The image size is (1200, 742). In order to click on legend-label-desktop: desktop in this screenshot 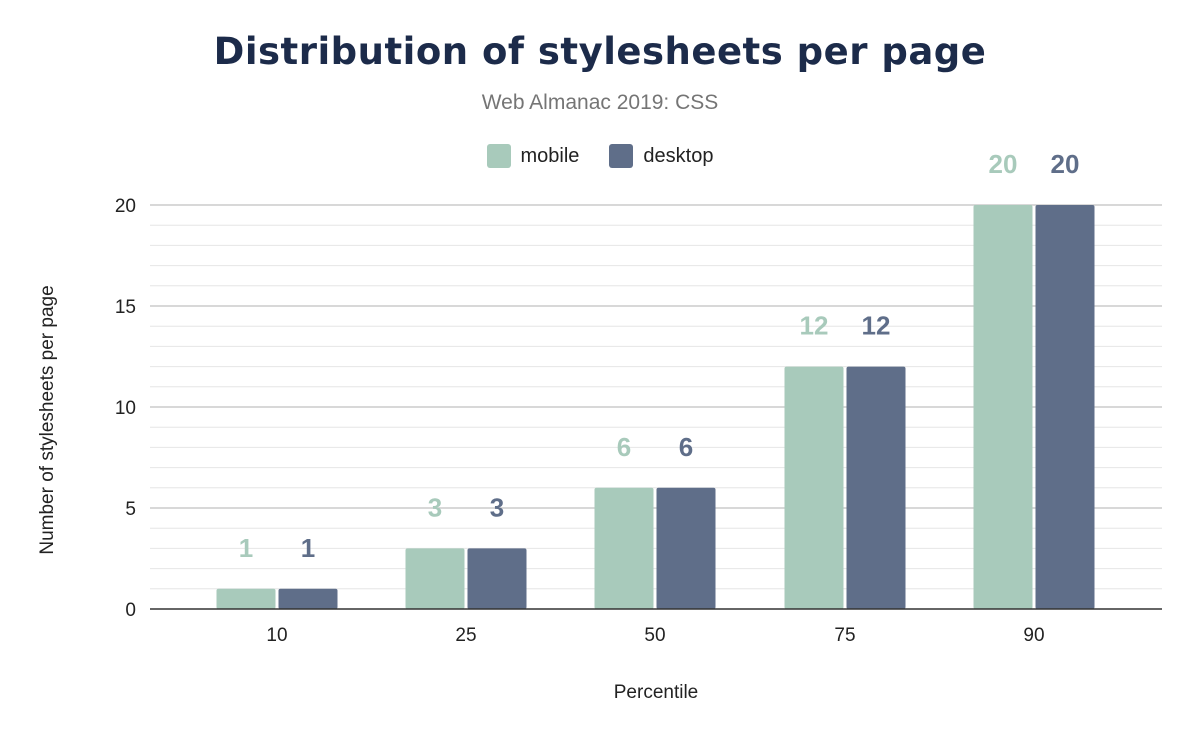, I will do `click(678, 155)`.